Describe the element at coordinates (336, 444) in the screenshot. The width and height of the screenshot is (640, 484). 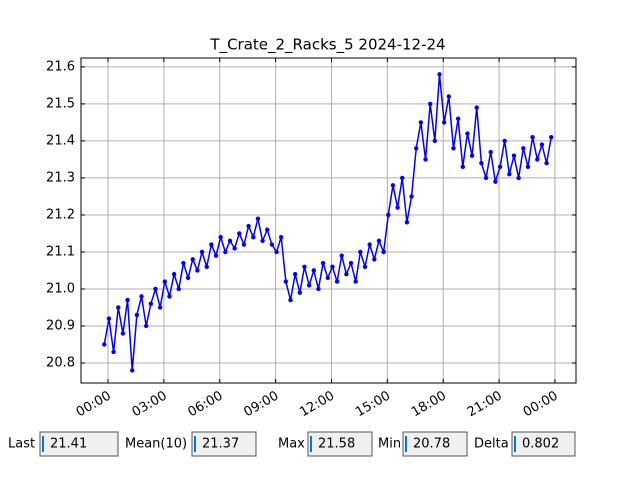
I see `stat-value: 21.58` at that location.